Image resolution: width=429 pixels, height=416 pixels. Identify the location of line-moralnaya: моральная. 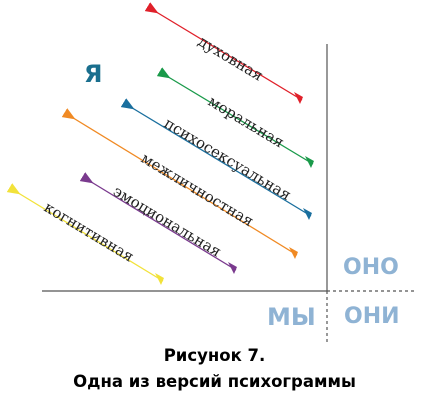
(235, 117).